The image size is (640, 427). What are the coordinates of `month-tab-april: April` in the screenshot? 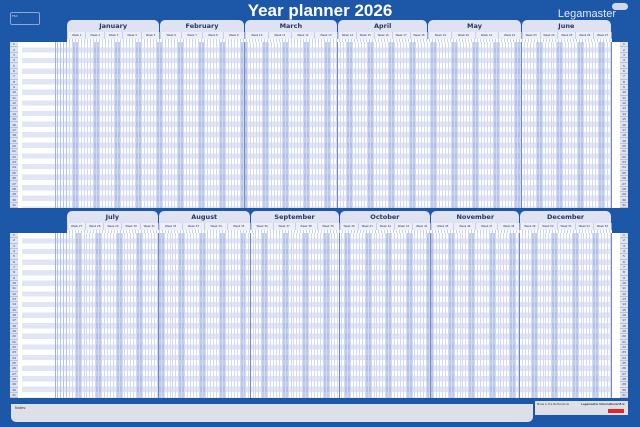 It's located at (383, 26).